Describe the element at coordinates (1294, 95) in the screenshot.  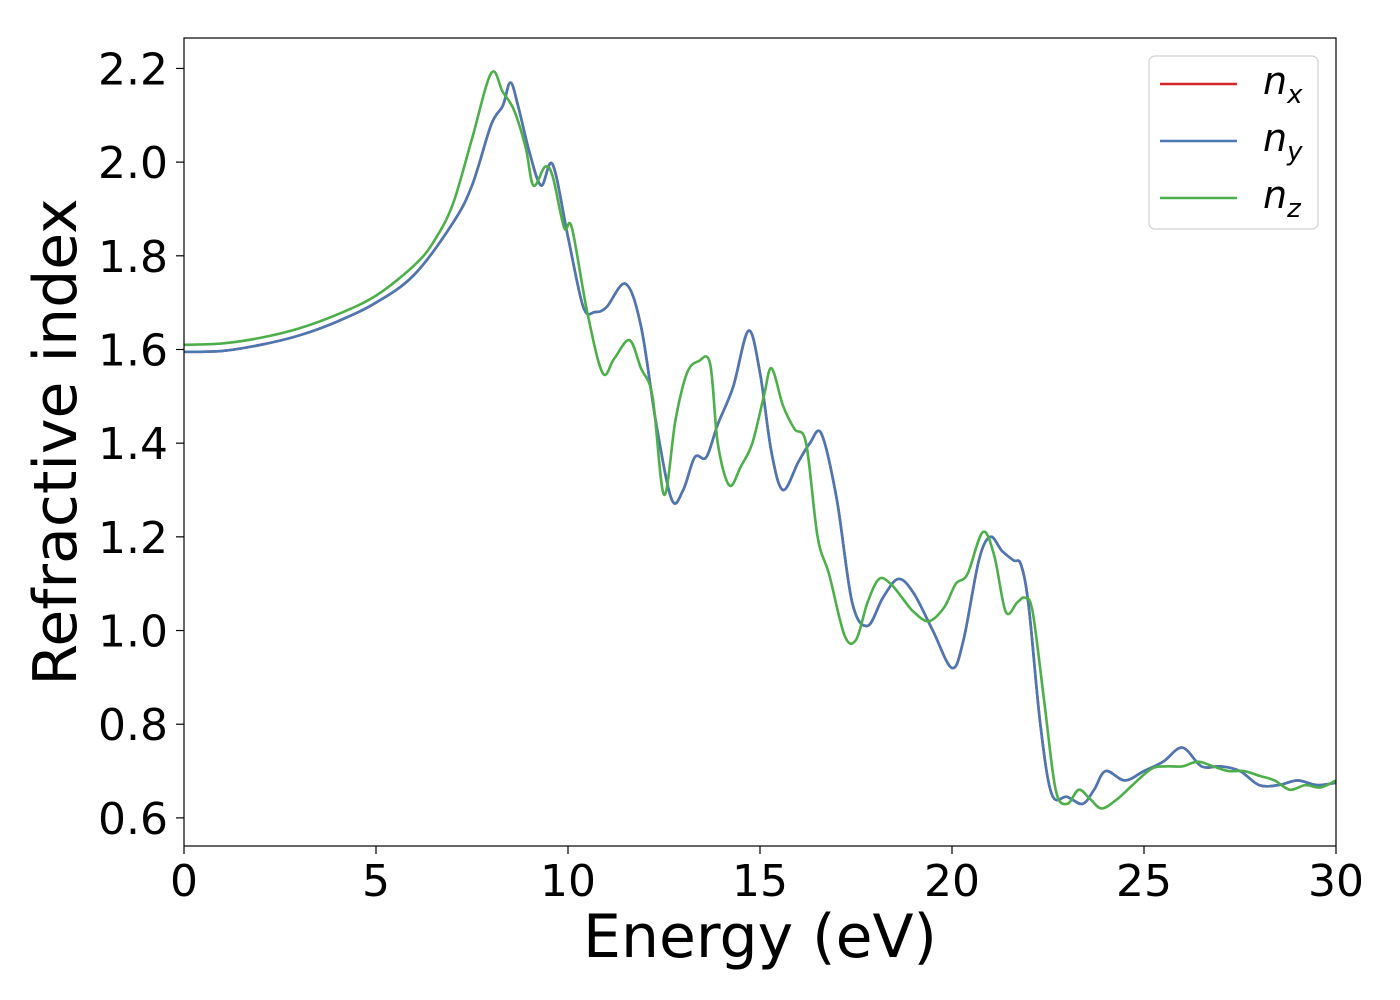
I see `legend-label-subscript: x` at that location.